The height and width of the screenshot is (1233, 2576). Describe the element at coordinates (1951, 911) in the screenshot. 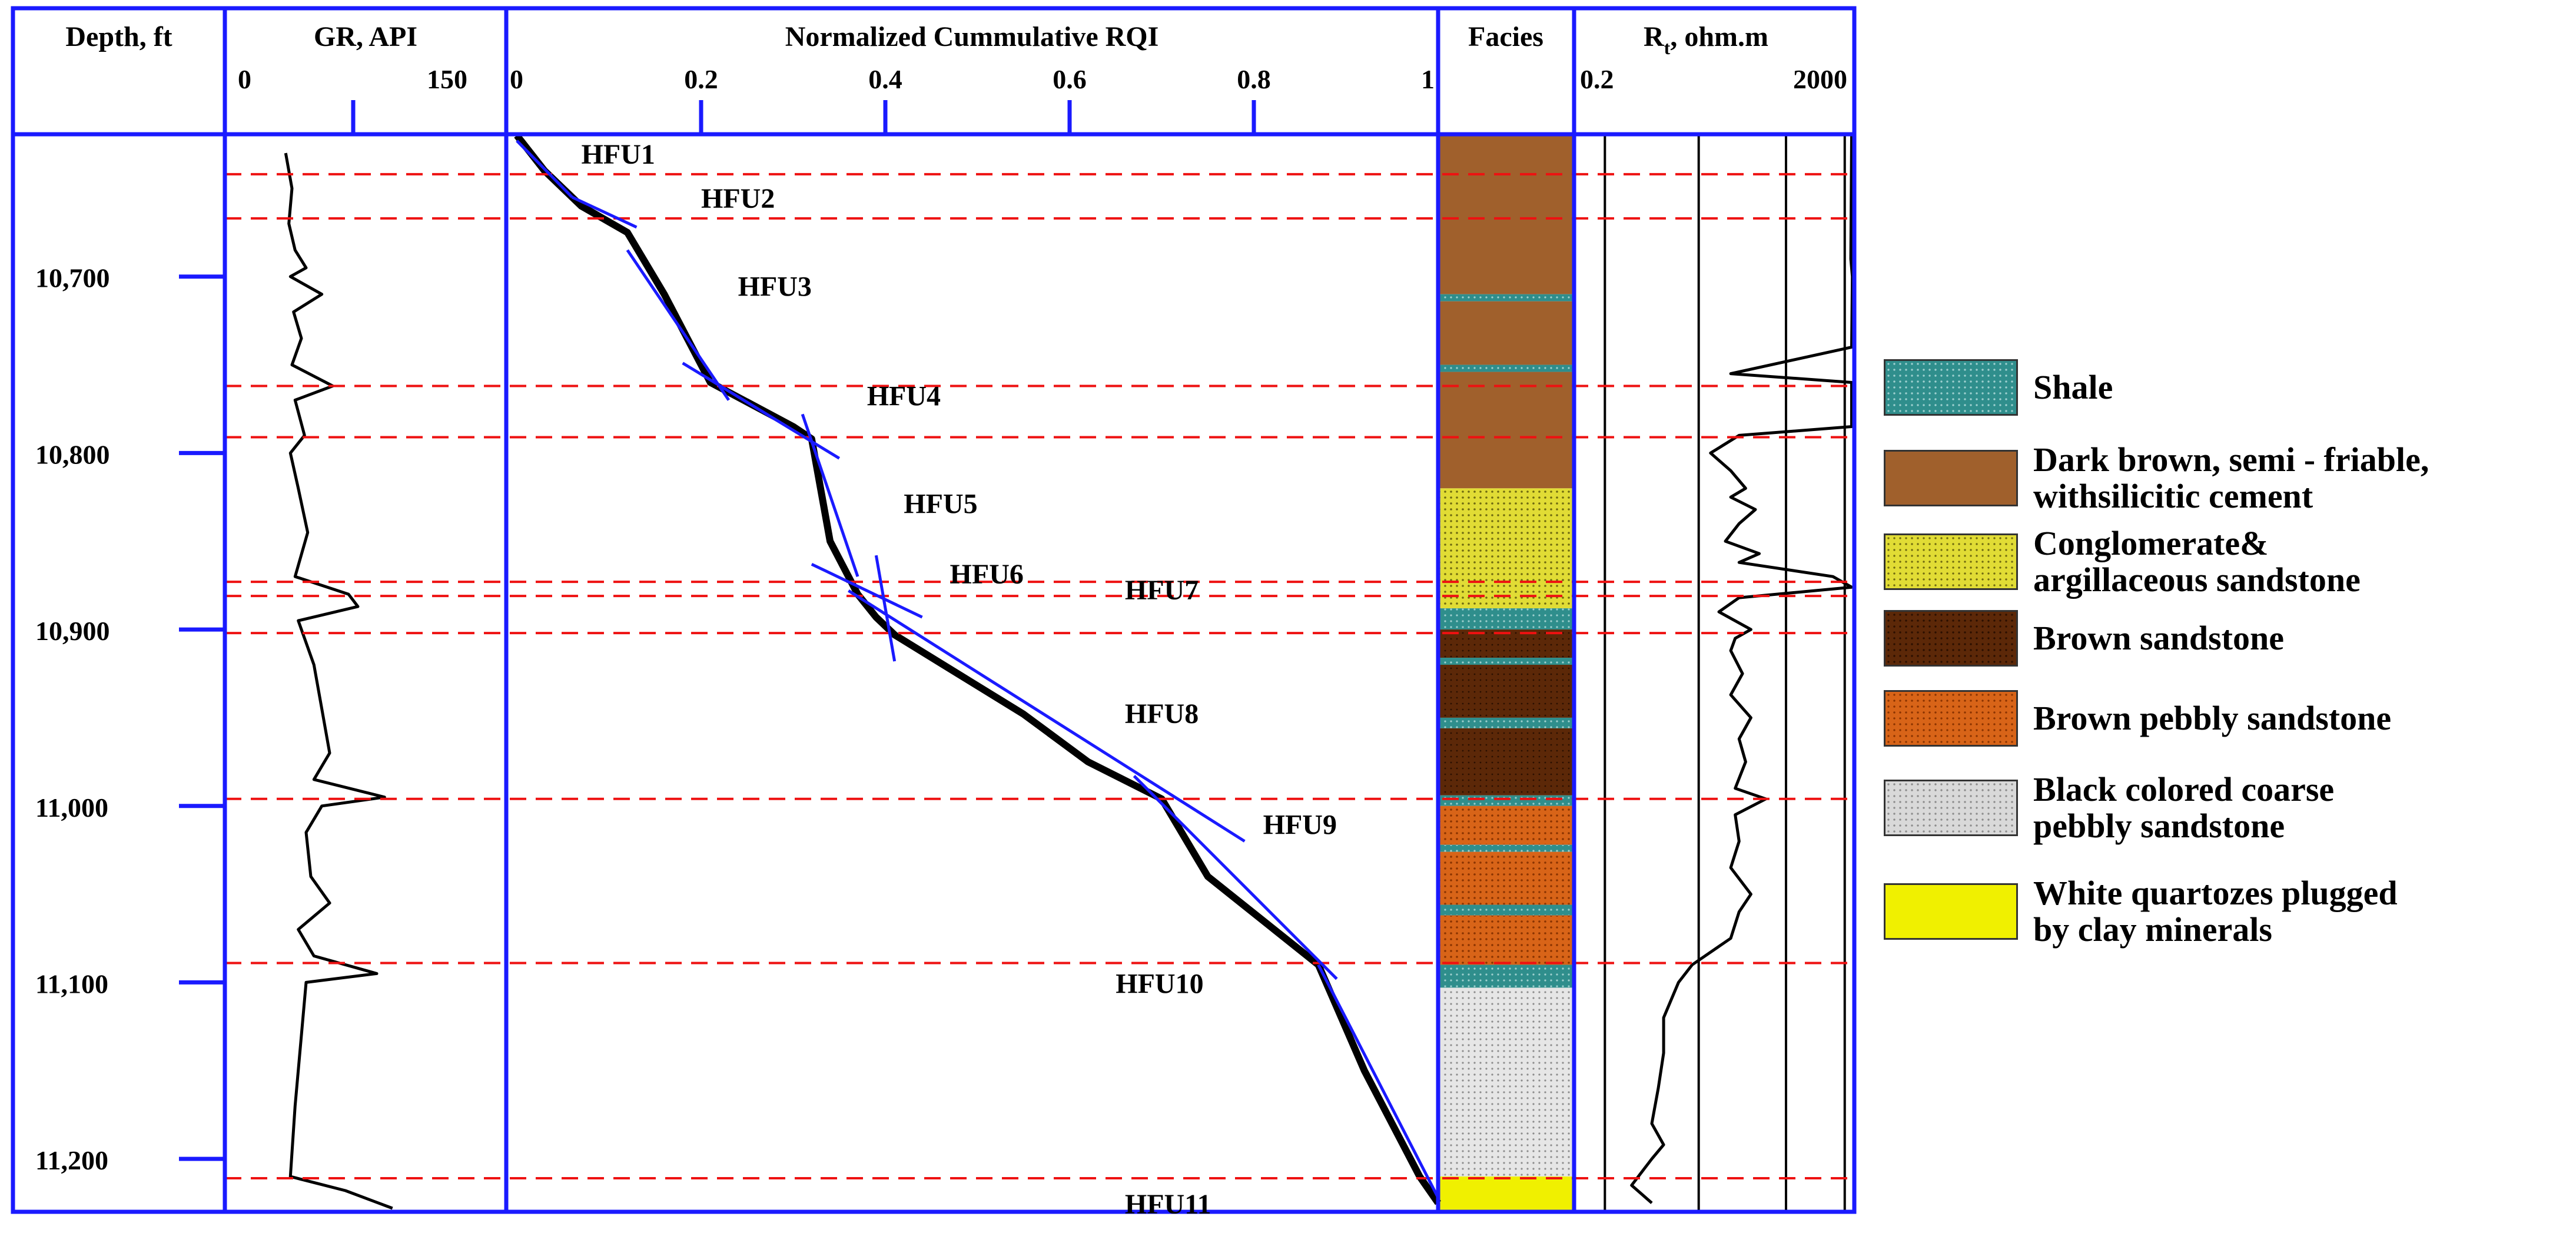

I see `legend-swatch-white-quartz` at that location.